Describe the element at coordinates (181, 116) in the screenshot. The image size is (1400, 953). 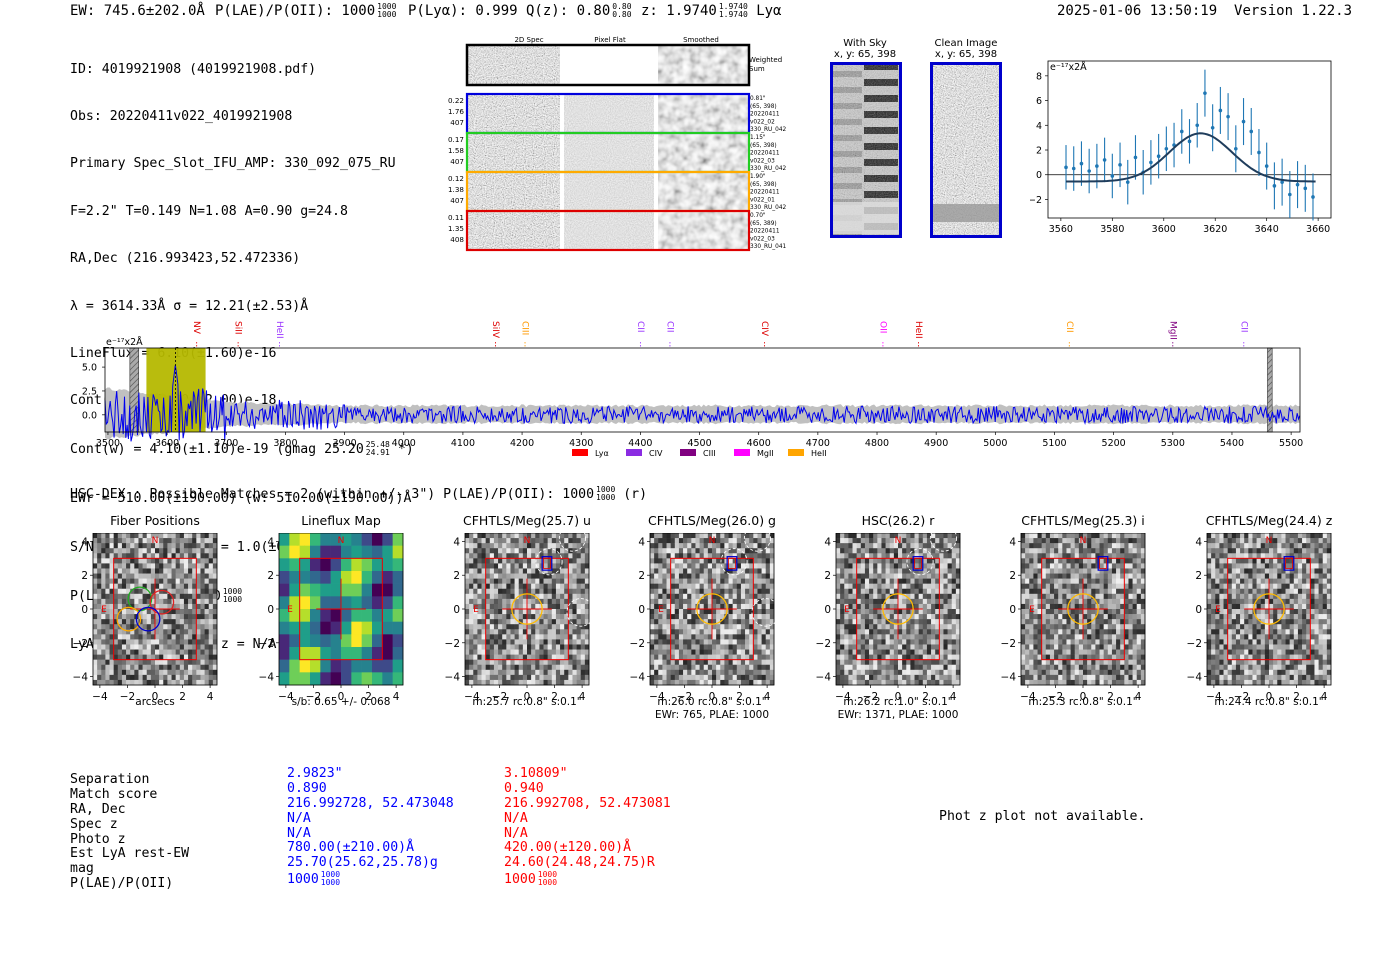
I see `info-obs: Obs: 20220411v022_4019921908` at that location.